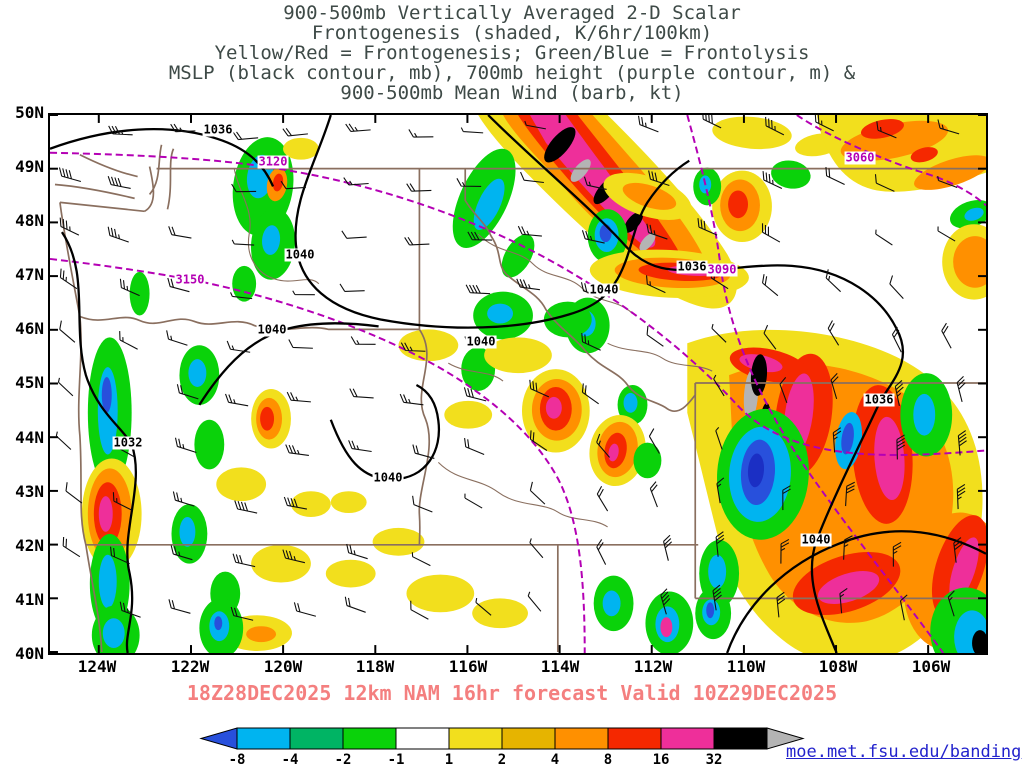 Image resolution: width=1024 pixels, height=768 pixels. I want to click on colorbar-tick-label: 32, so click(714, 760).